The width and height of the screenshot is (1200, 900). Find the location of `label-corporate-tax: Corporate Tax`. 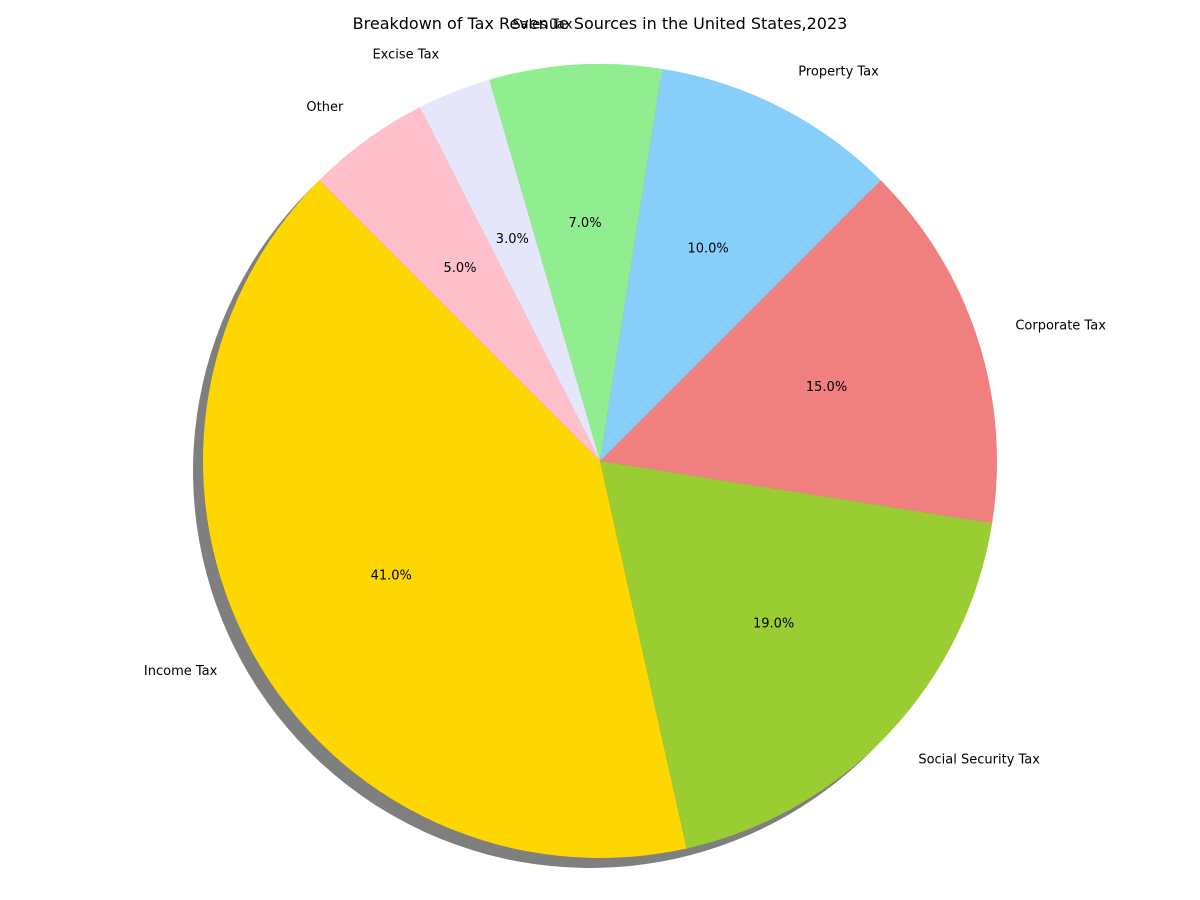

label-corporate-tax: Corporate Tax is located at coordinates (1060, 326).